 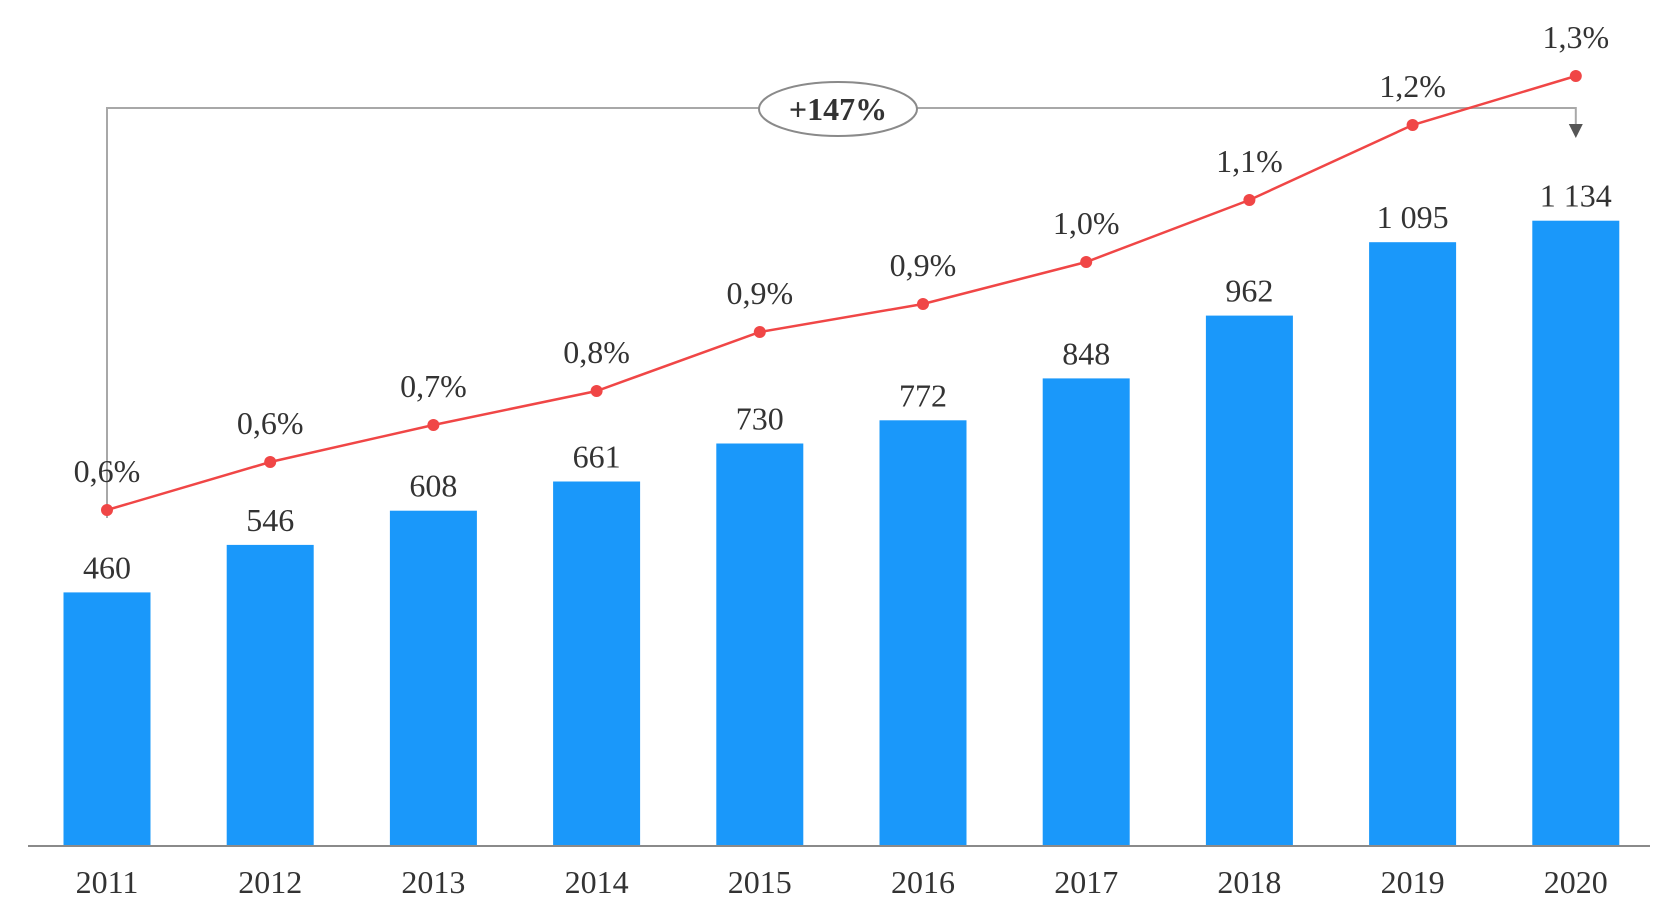 What do you see at coordinates (433, 486) in the screenshot?
I see `bar-value-label-2013: 608` at bounding box center [433, 486].